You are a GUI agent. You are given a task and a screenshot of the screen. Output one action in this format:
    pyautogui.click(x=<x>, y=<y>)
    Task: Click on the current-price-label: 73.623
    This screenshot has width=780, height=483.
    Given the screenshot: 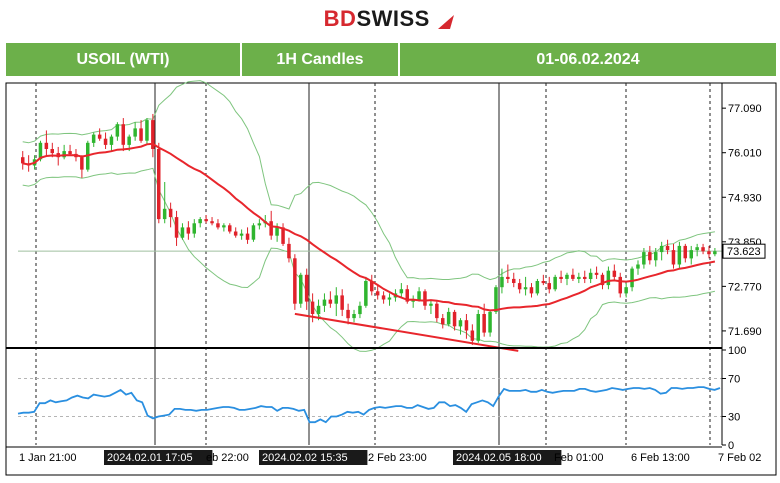 What is the action you would take?
    pyautogui.click(x=744, y=252)
    